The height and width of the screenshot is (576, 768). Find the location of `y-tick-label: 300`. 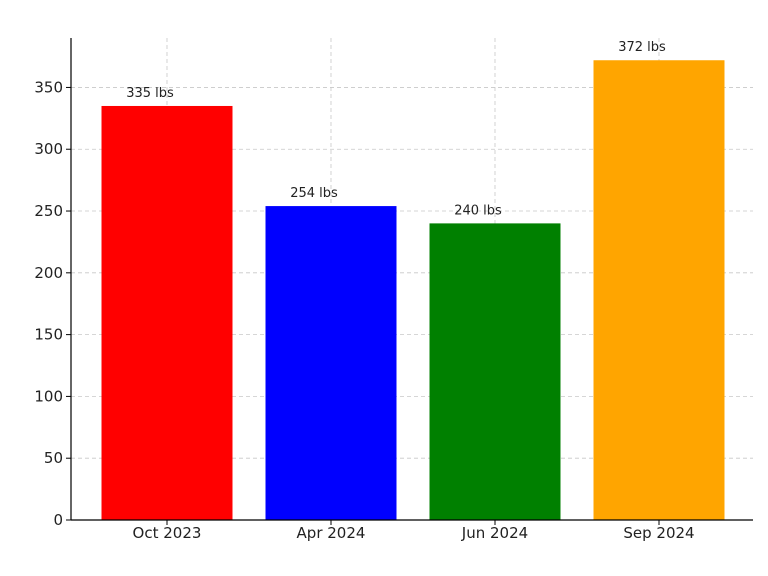

y-tick-label: 300 is located at coordinates (48, 149).